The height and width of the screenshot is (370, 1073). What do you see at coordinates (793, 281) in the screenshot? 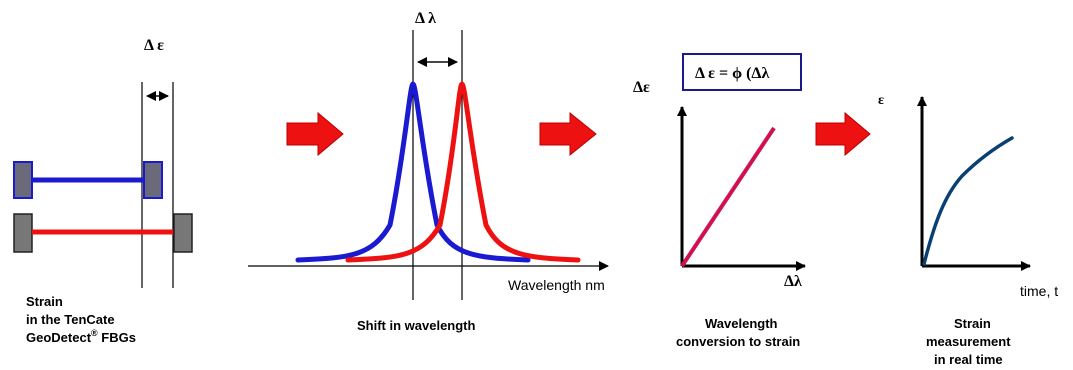
I see `conversion-x-axis-label: Δλ` at bounding box center [793, 281].